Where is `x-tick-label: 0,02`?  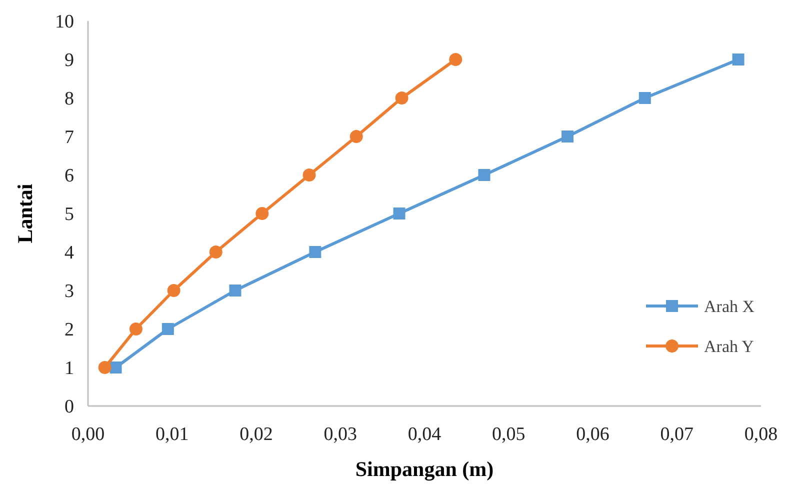 x-tick-label: 0,02 is located at coordinates (256, 434).